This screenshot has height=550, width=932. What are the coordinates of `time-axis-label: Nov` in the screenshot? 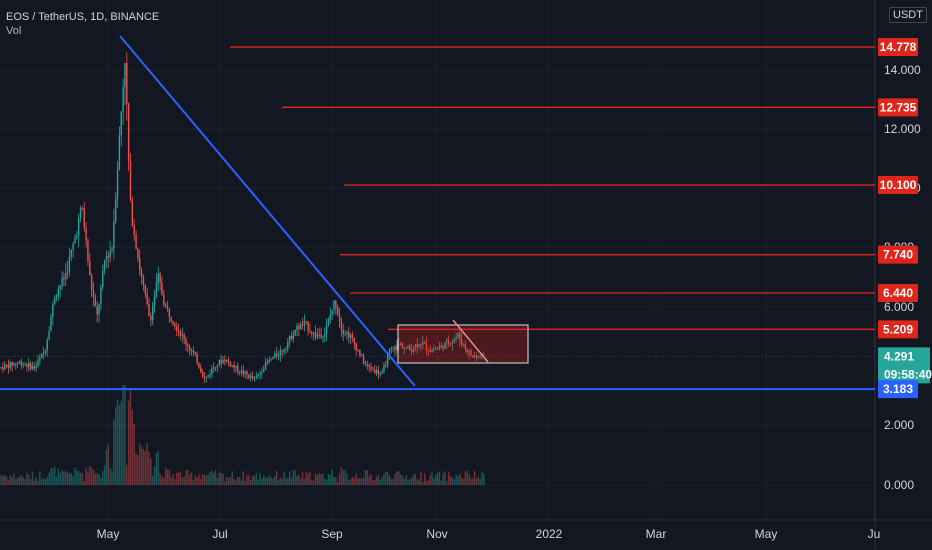 It's located at (436, 534).